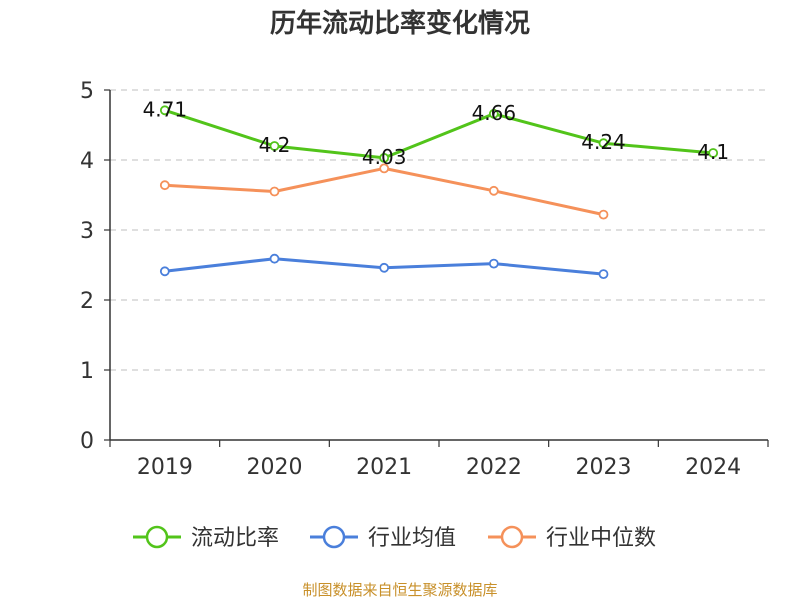  What do you see at coordinates (439, 460) in the screenshot?
I see `x-axis-ticks: 2019 2020 2021 2022 2023 2024` at bounding box center [439, 460].